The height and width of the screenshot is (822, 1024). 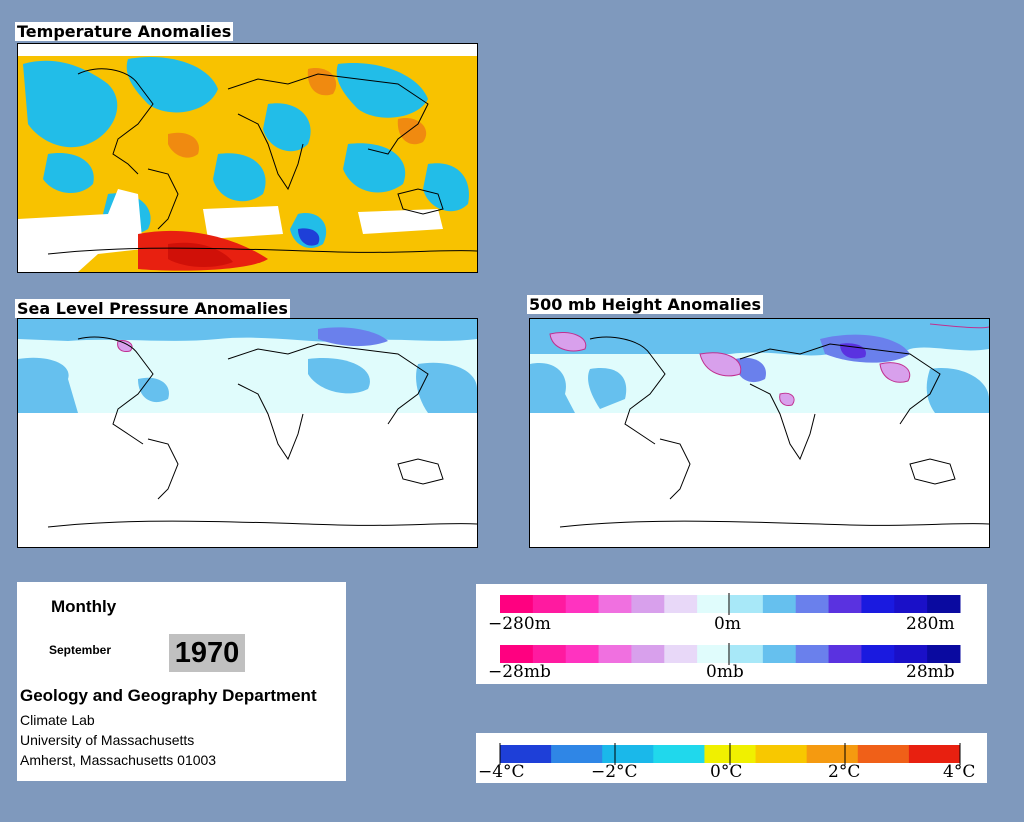 I want to click on height-legend-max: 280m, so click(x=930, y=624).